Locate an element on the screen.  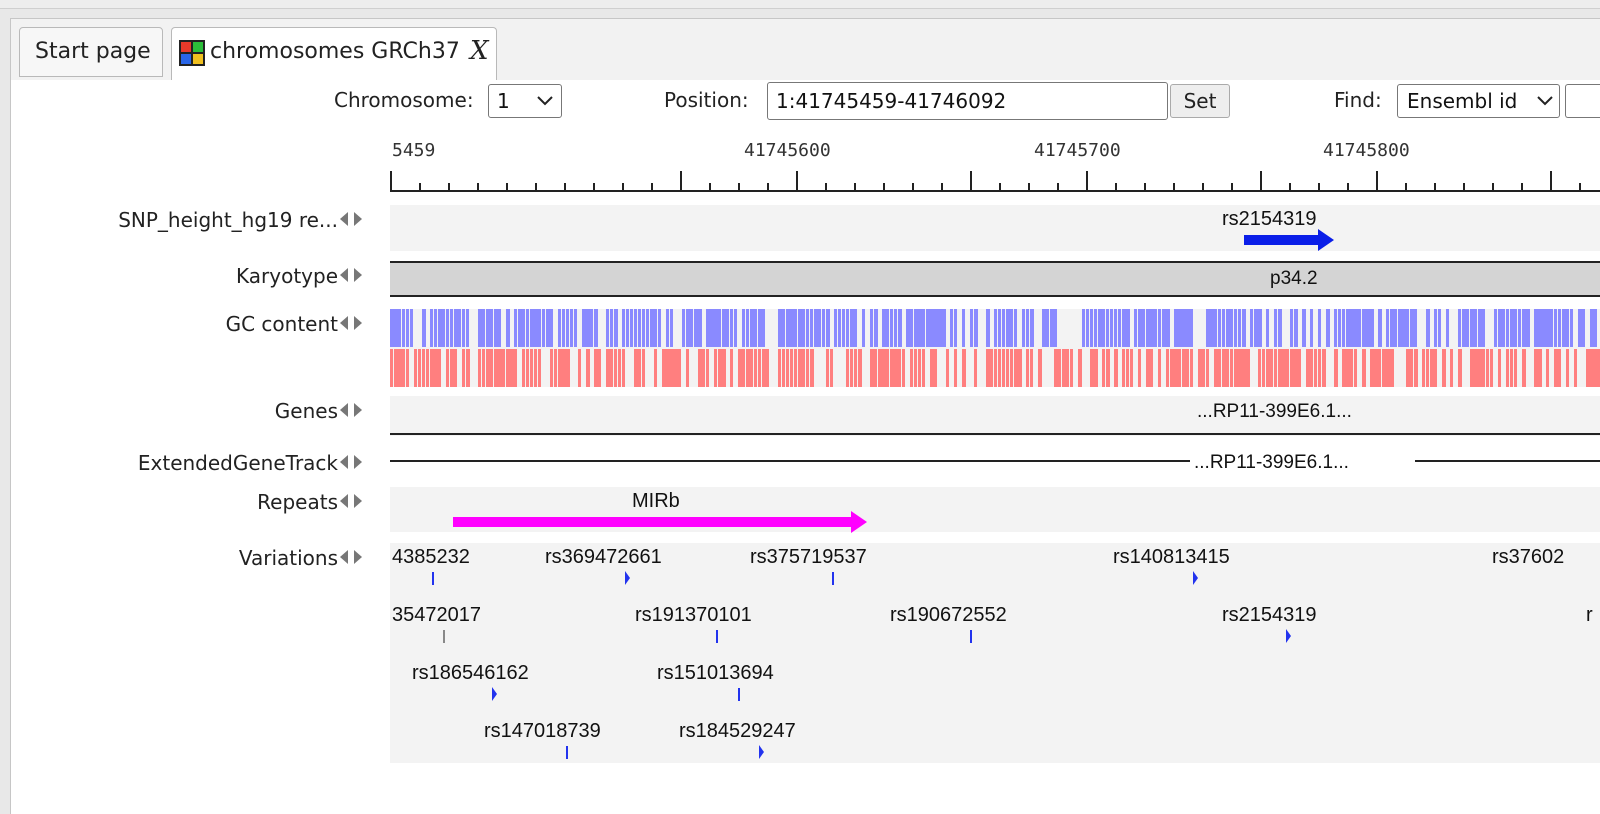
chevron-down-icon is located at coordinates (1545, 101).